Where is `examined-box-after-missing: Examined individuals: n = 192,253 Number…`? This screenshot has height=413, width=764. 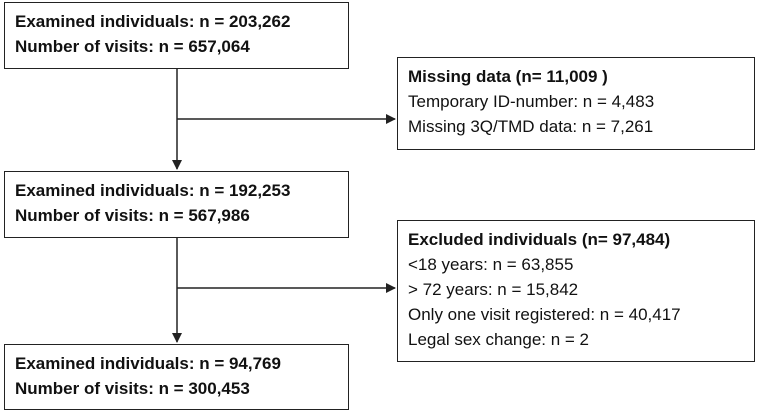
examined-box-after-missing: Examined individuals: n = 192,253 Number… is located at coordinates (176, 204).